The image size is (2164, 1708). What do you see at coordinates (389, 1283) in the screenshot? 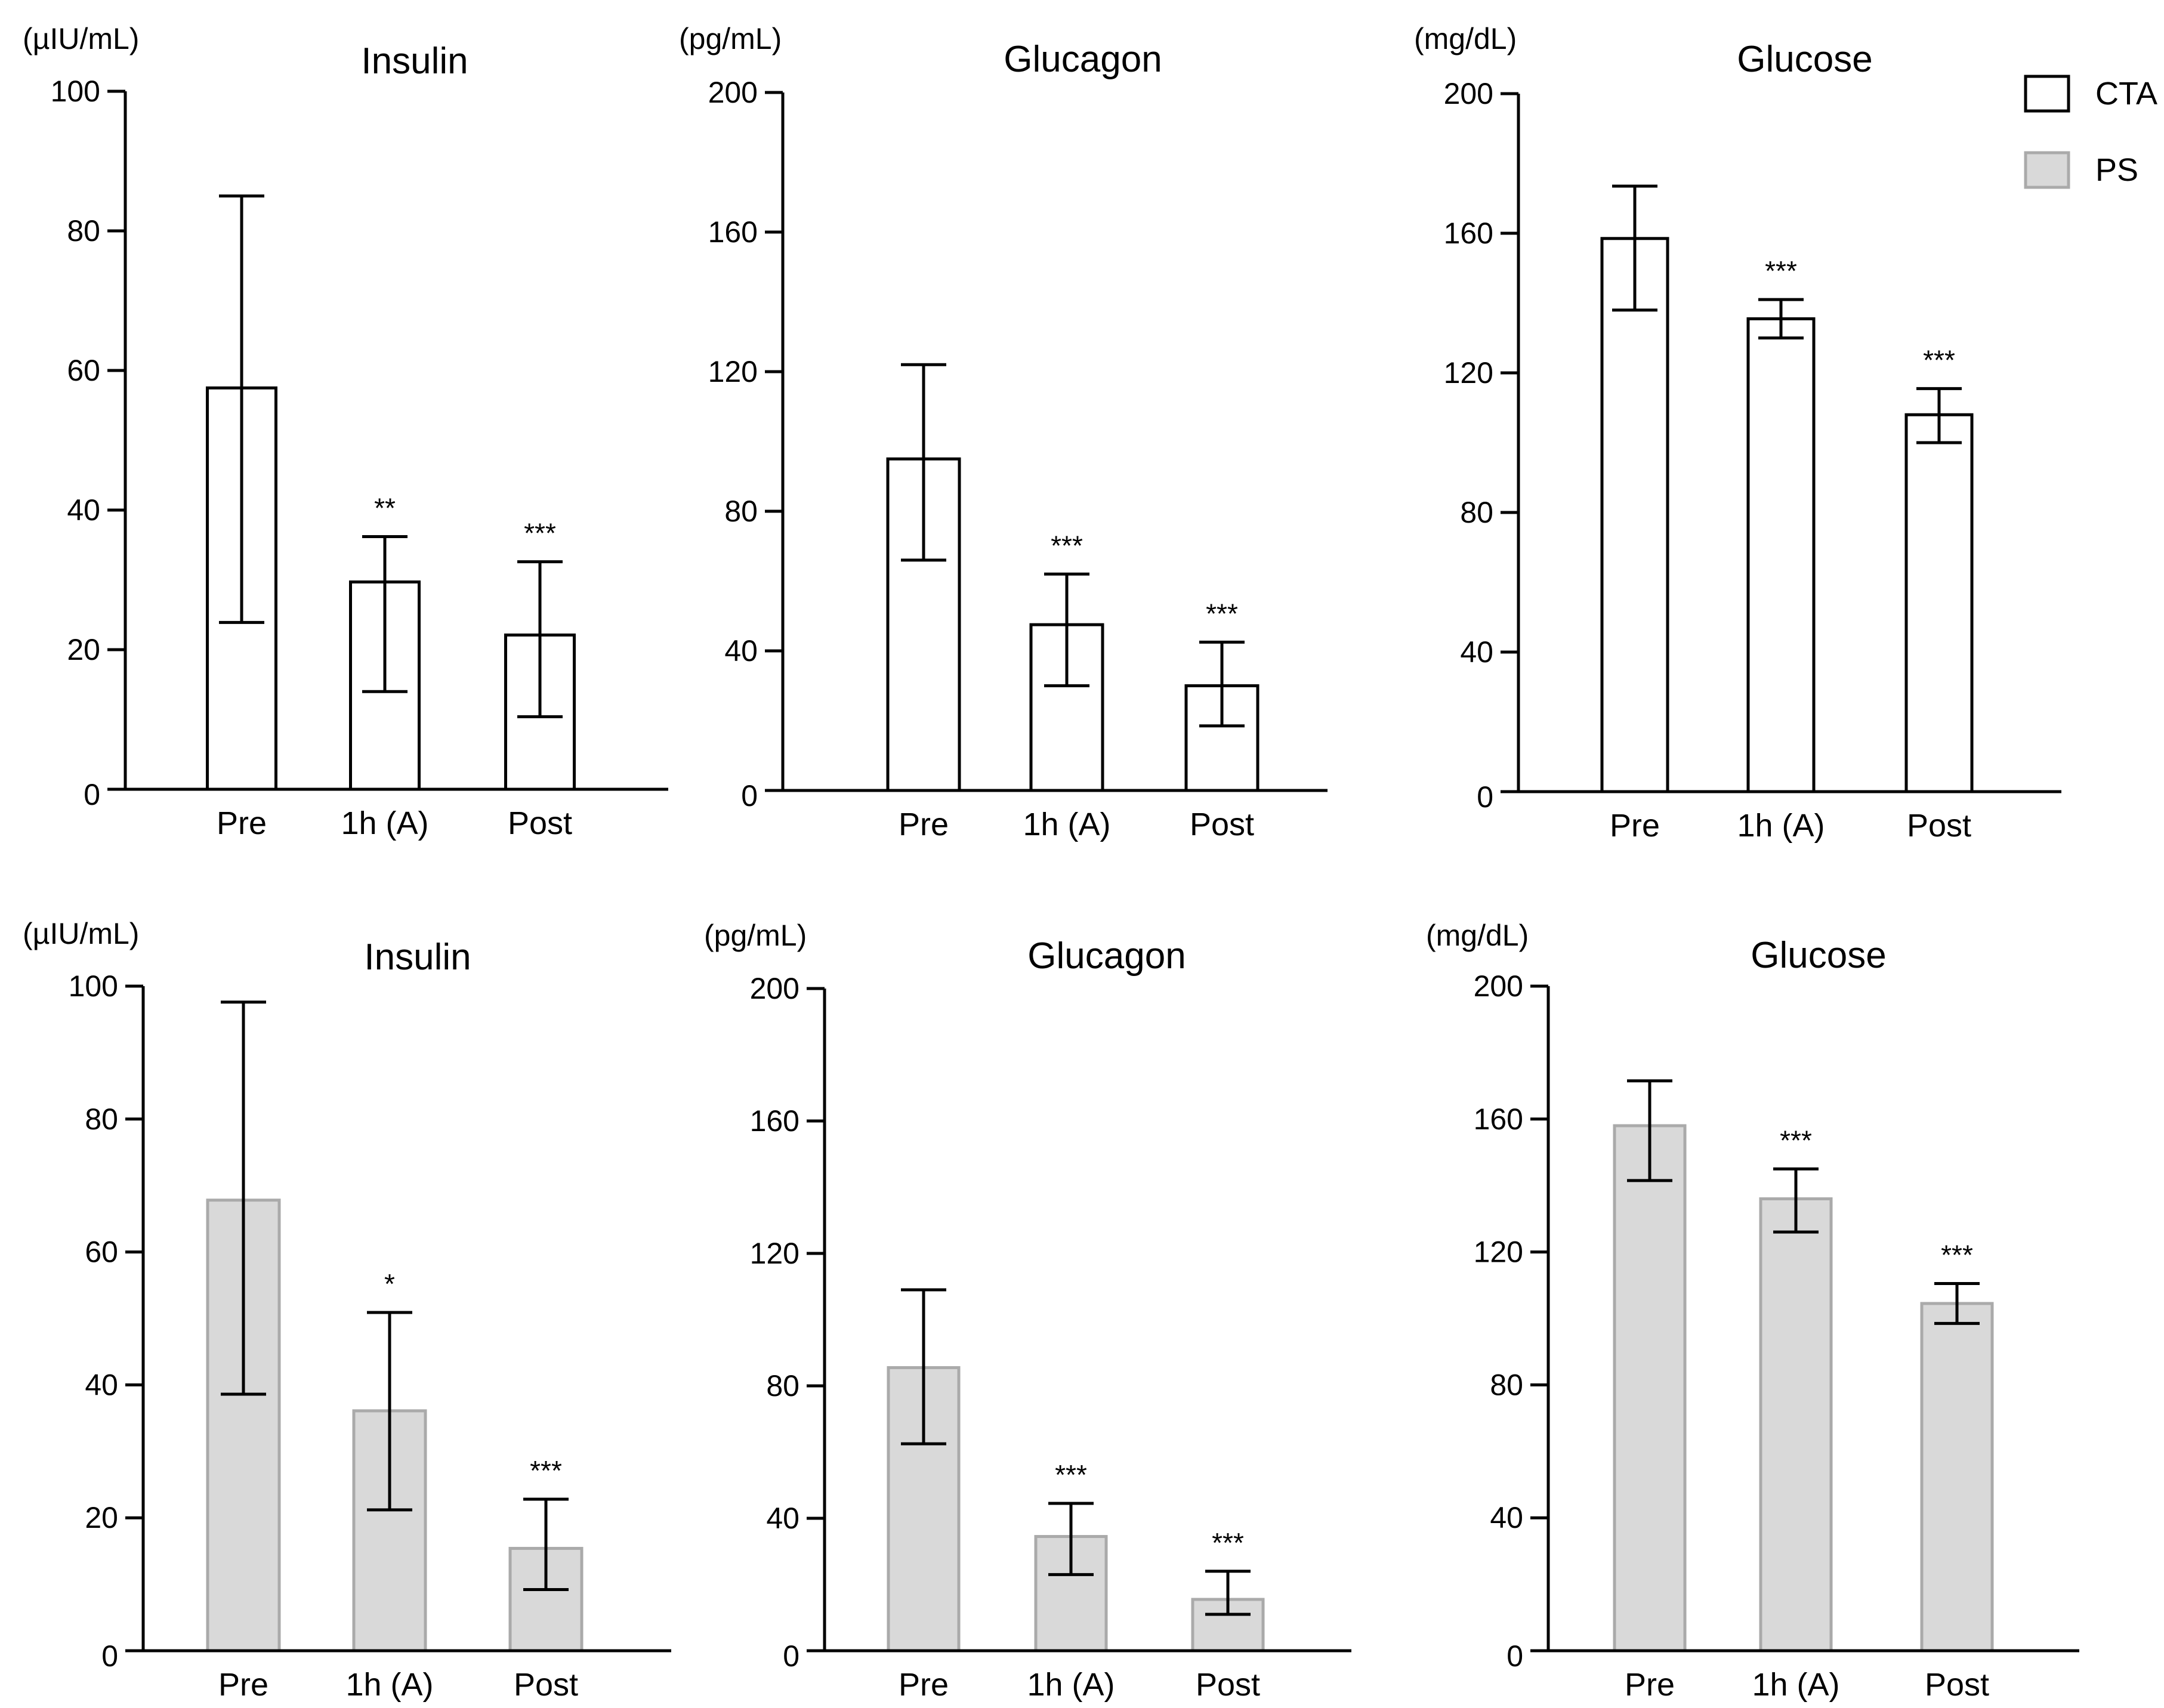
I see `significance-label: *` at bounding box center [389, 1283].